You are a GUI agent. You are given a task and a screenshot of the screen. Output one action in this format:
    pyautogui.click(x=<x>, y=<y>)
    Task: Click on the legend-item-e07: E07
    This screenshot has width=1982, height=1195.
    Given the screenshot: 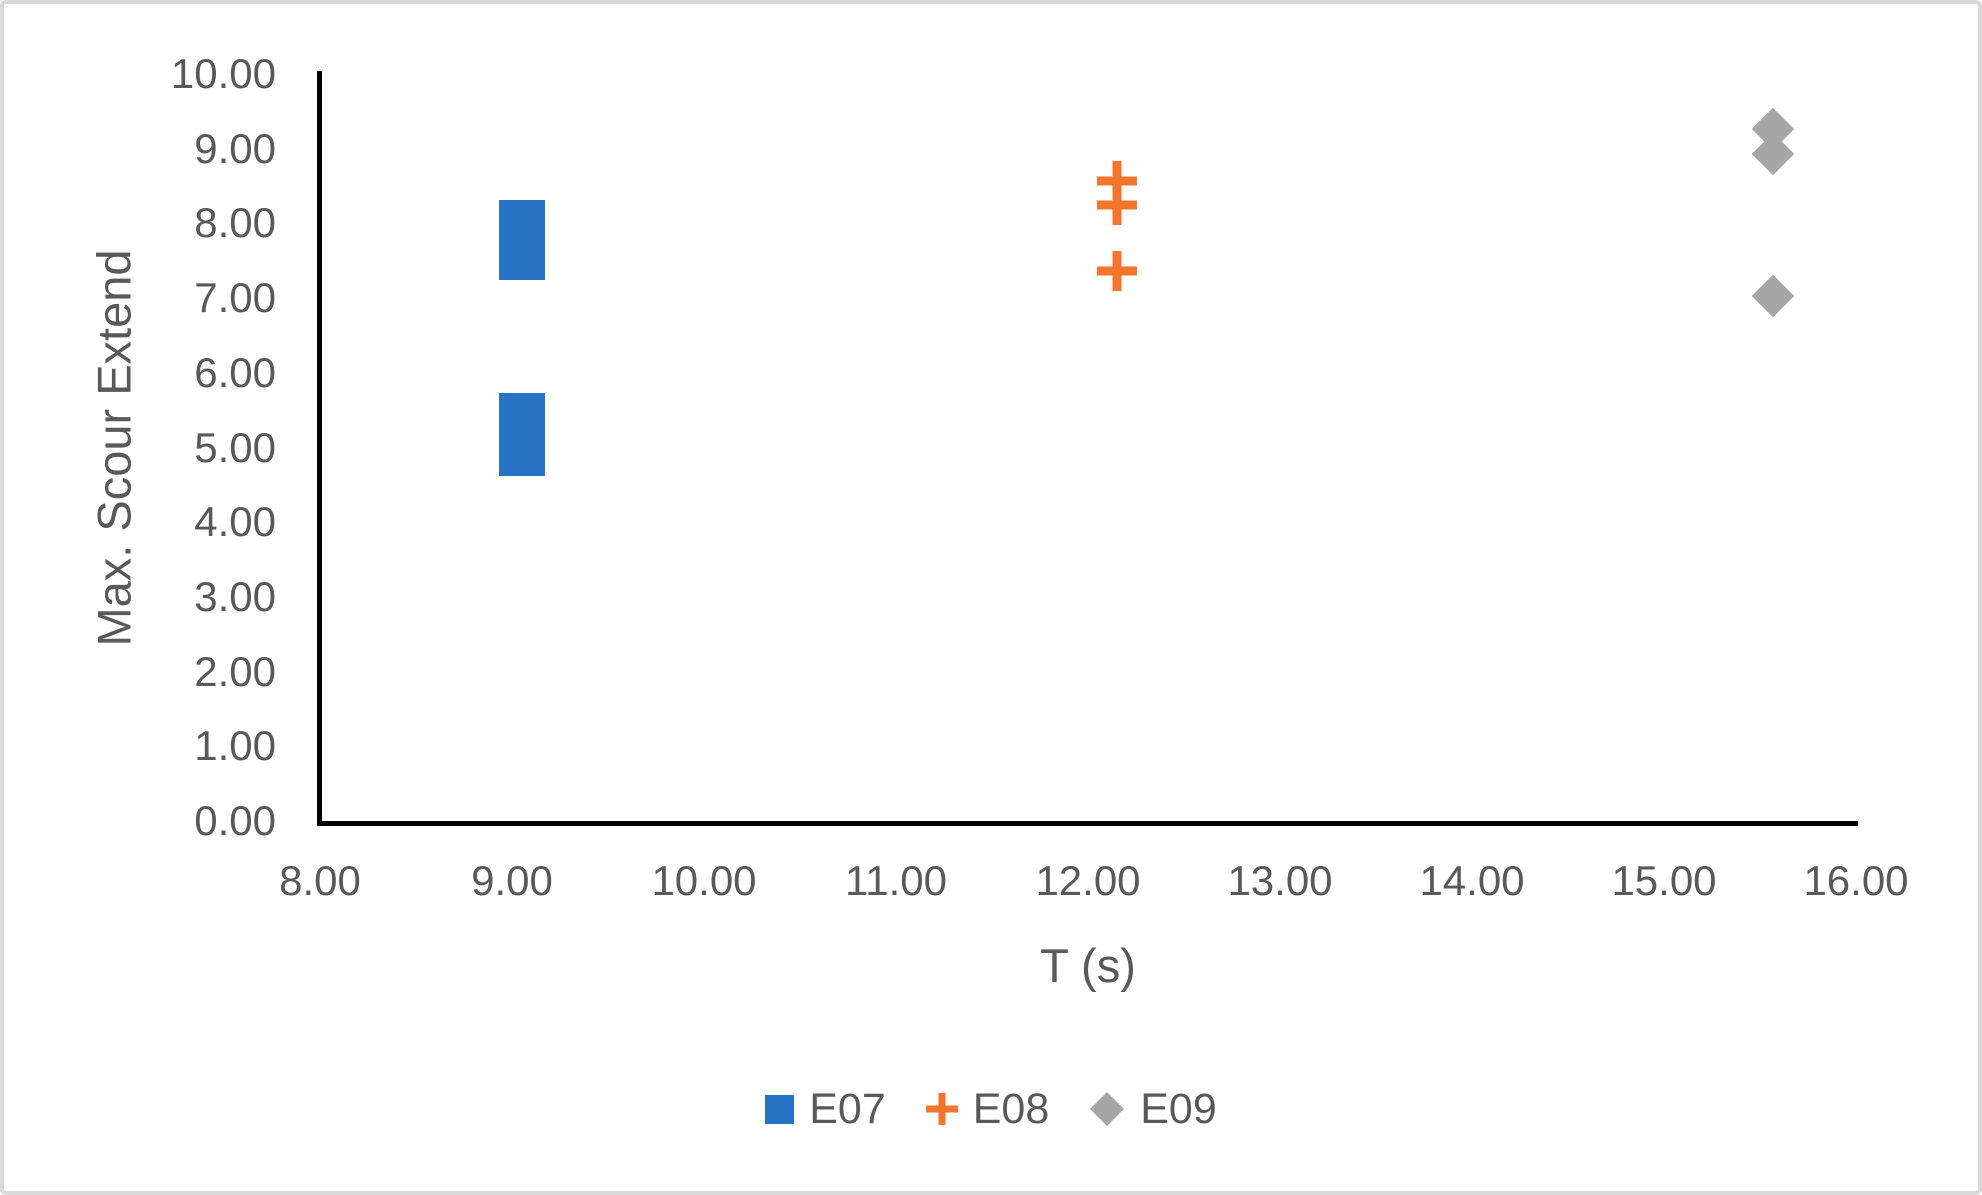 What is the action you would take?
    pyautogui.click(x=825, y=1109)
    